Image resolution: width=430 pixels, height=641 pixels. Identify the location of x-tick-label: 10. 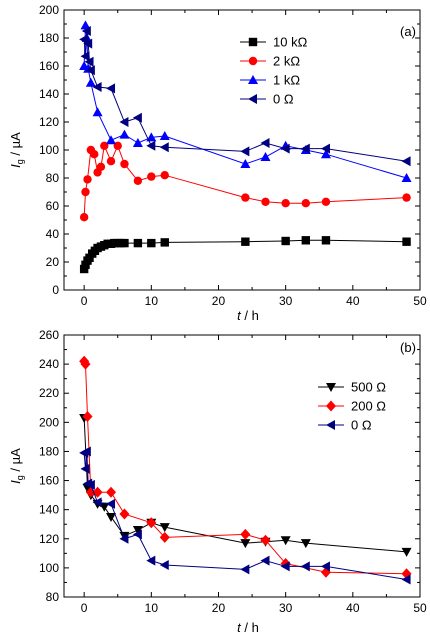
(152, 301).